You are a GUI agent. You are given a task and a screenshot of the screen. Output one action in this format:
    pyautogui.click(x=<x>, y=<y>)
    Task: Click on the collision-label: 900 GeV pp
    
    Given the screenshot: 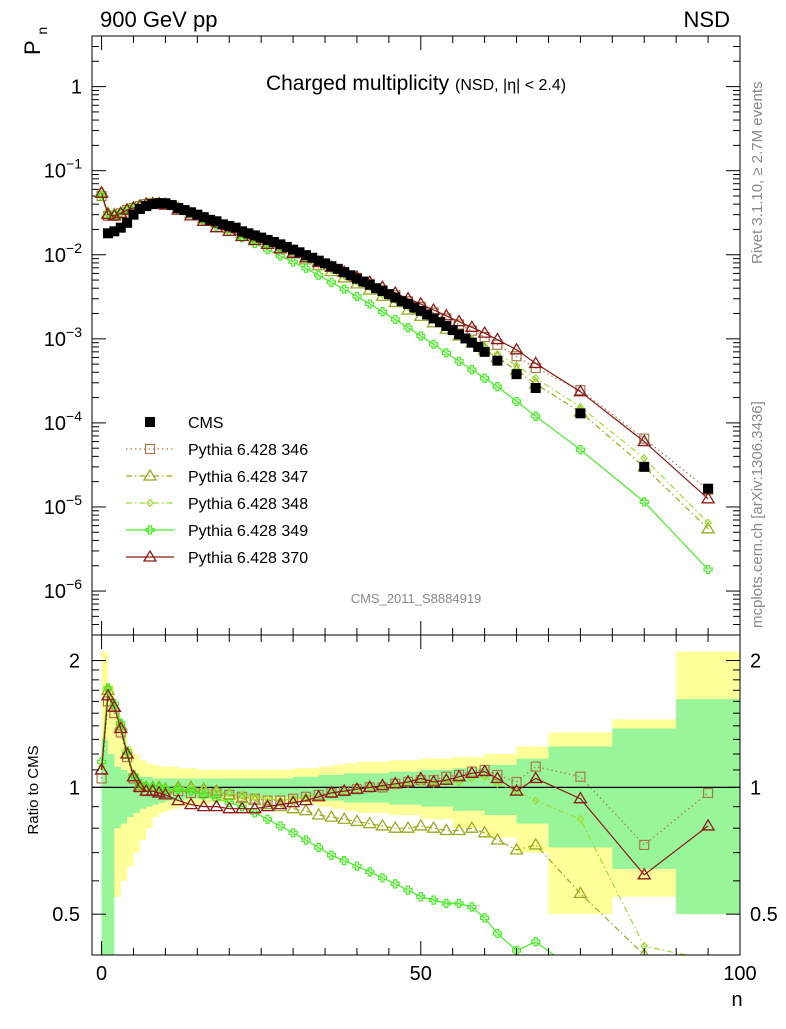 What is the action you would take?
    pyautogui.click(x=158, y=19)
    